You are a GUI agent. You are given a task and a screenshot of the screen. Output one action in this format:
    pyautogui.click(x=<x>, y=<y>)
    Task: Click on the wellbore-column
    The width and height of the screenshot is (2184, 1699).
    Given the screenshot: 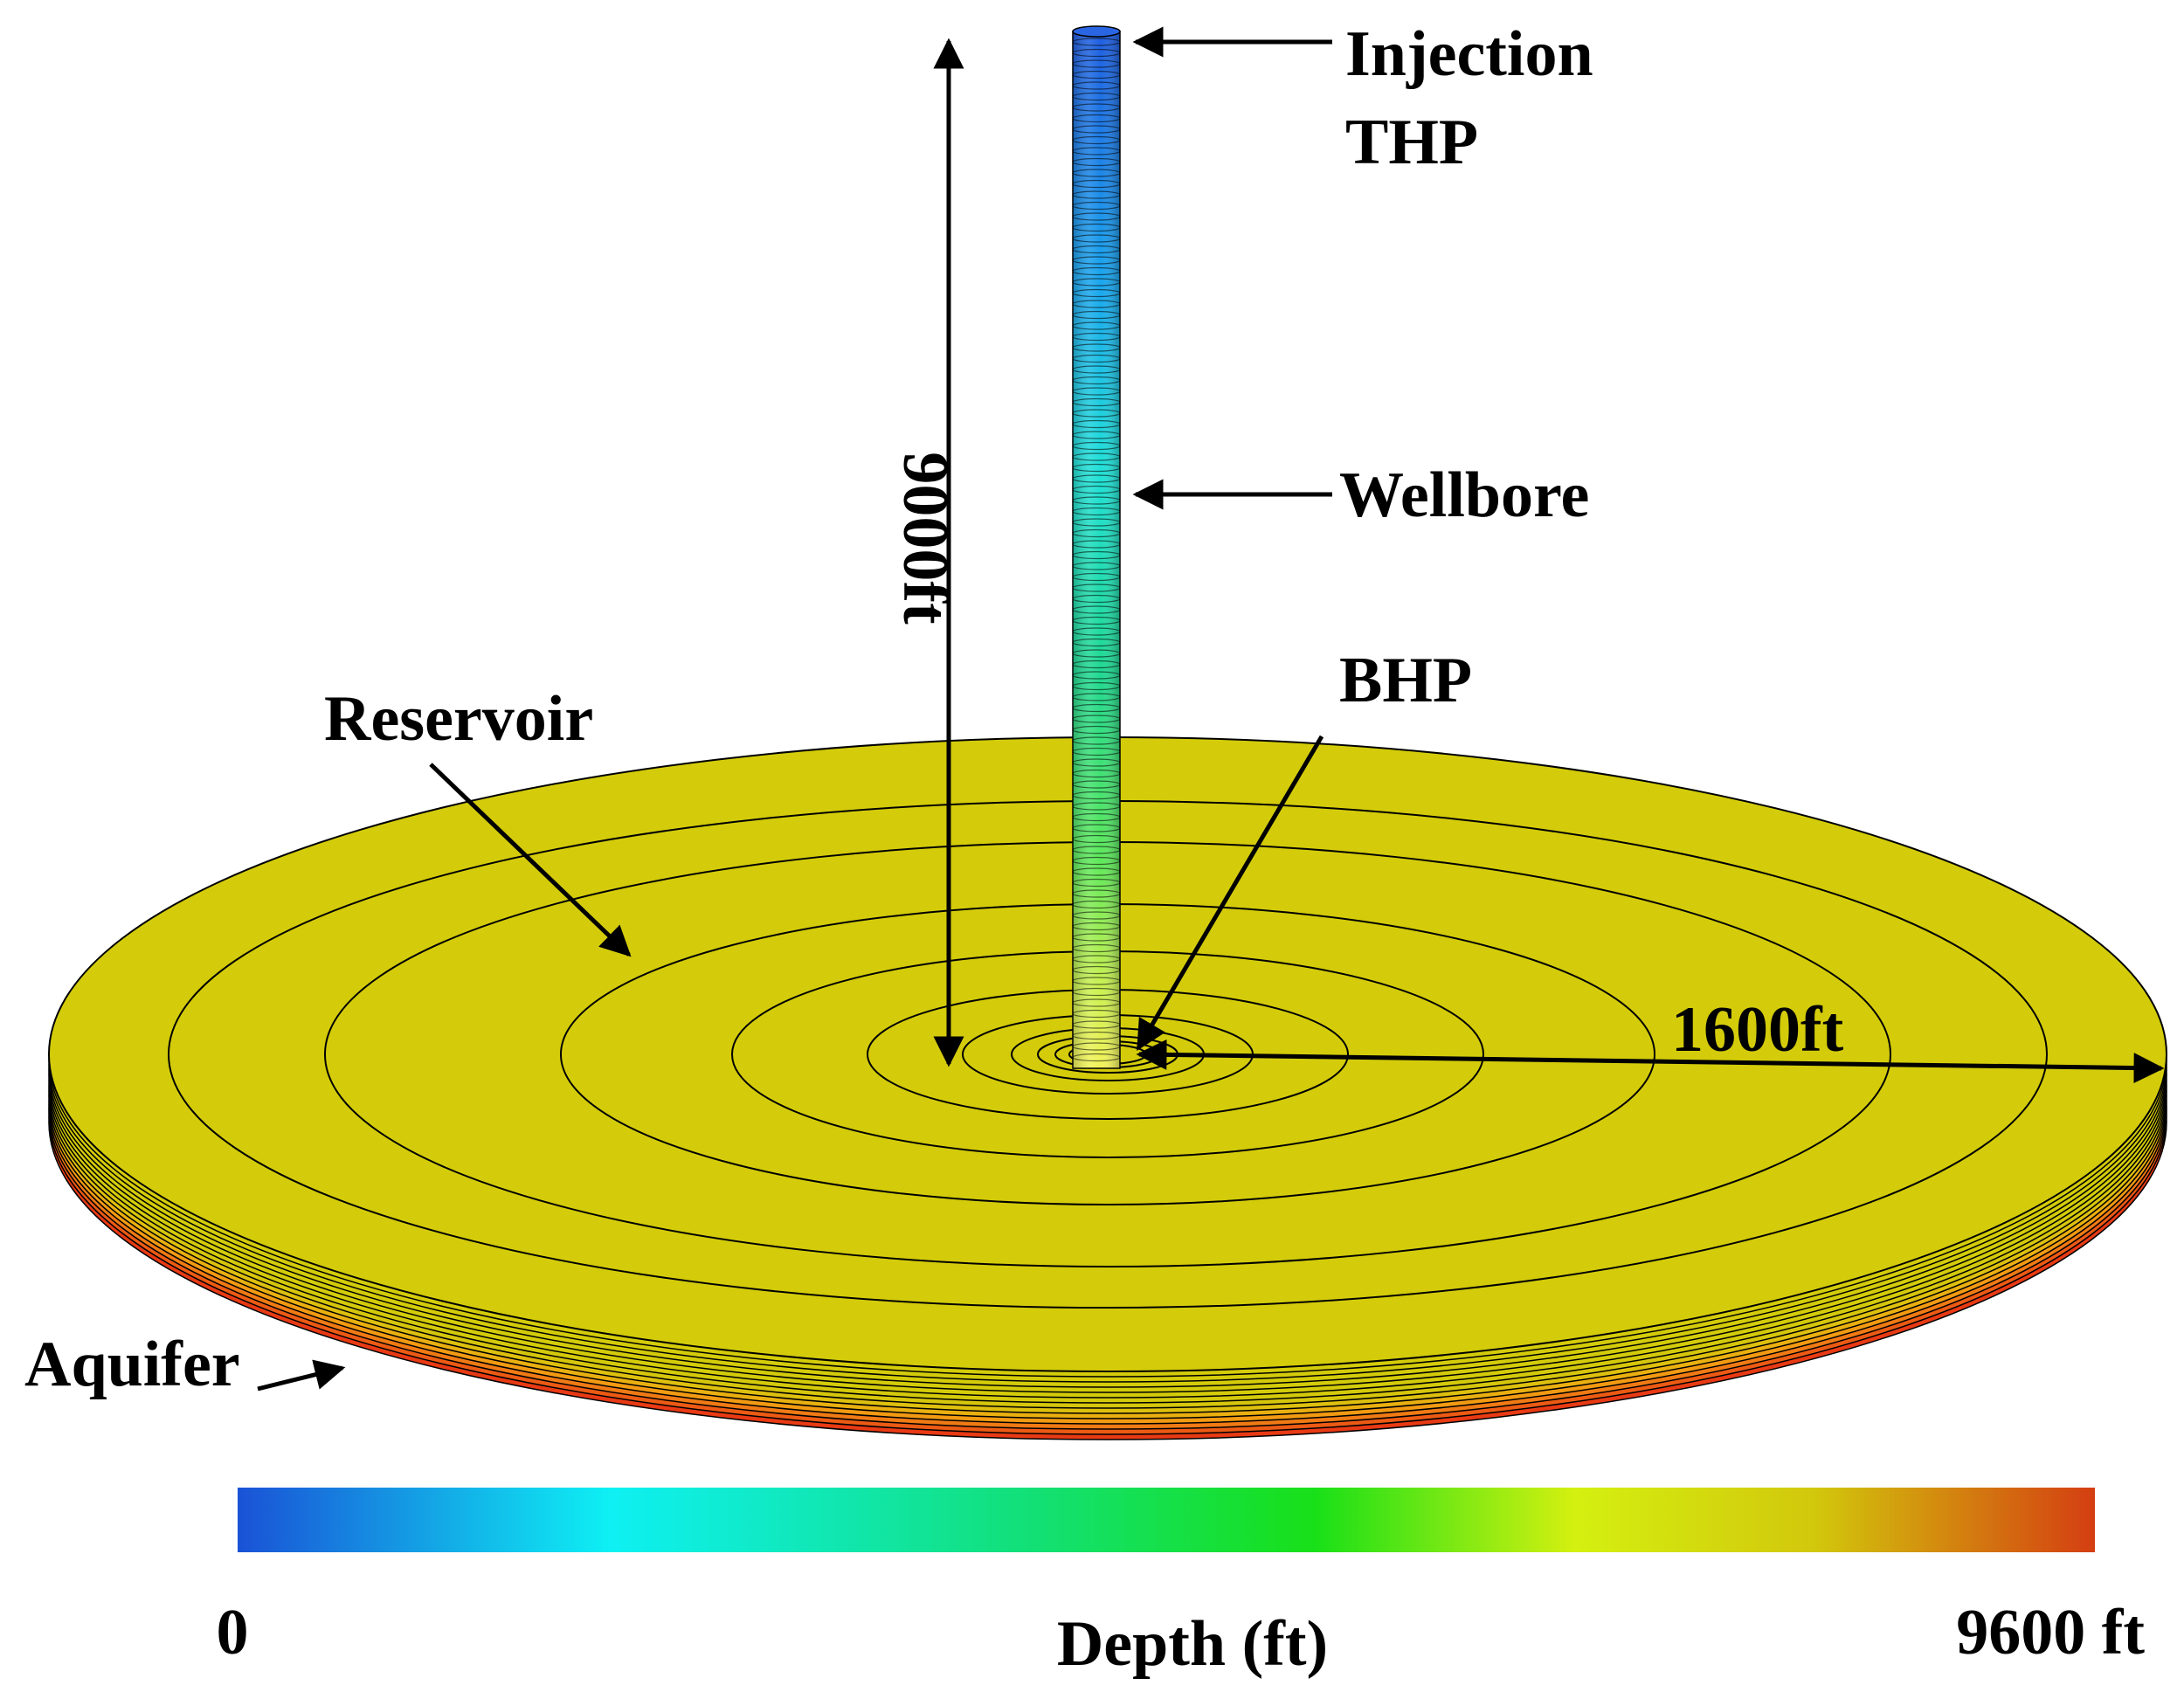 What is the action you would take?
    pyautogui.click(x=1096, y=547)
    